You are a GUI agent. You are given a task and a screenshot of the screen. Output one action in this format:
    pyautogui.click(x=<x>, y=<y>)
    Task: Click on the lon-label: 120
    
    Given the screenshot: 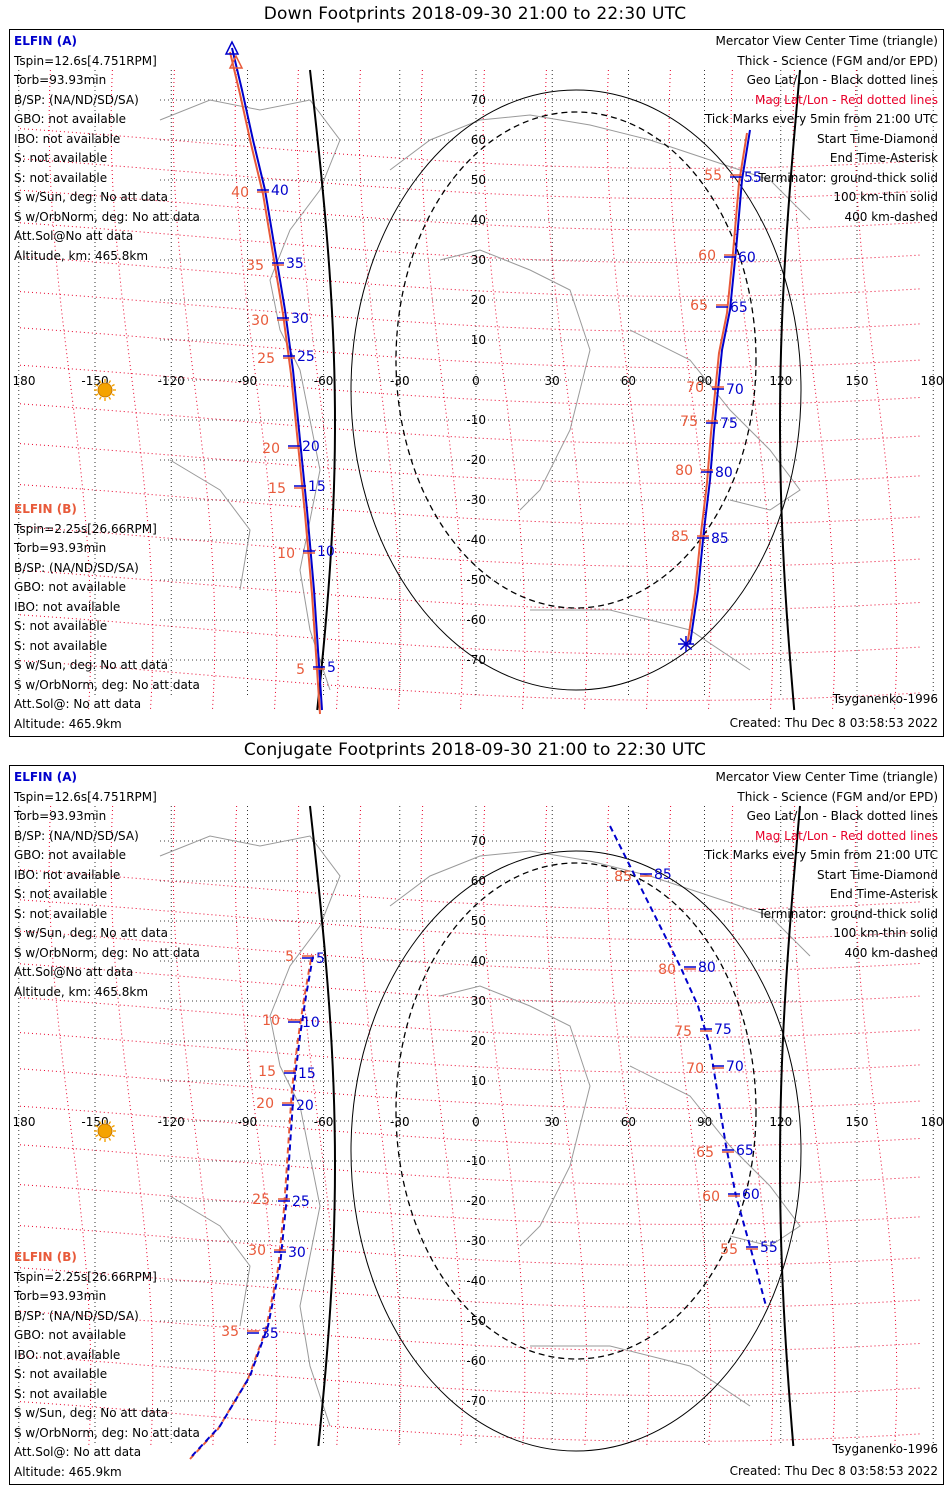 What is the action you would take?
    pyautogui.click(x=780, y=381)
    